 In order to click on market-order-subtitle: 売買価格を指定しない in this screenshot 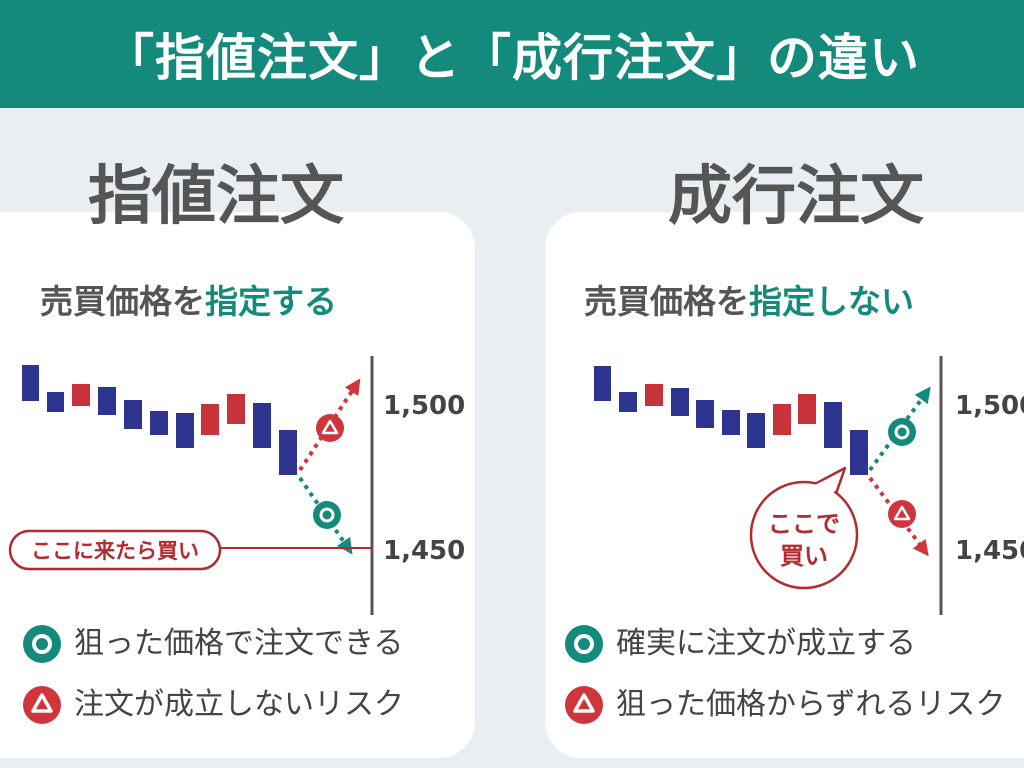, I will do `click(749, 302)`.